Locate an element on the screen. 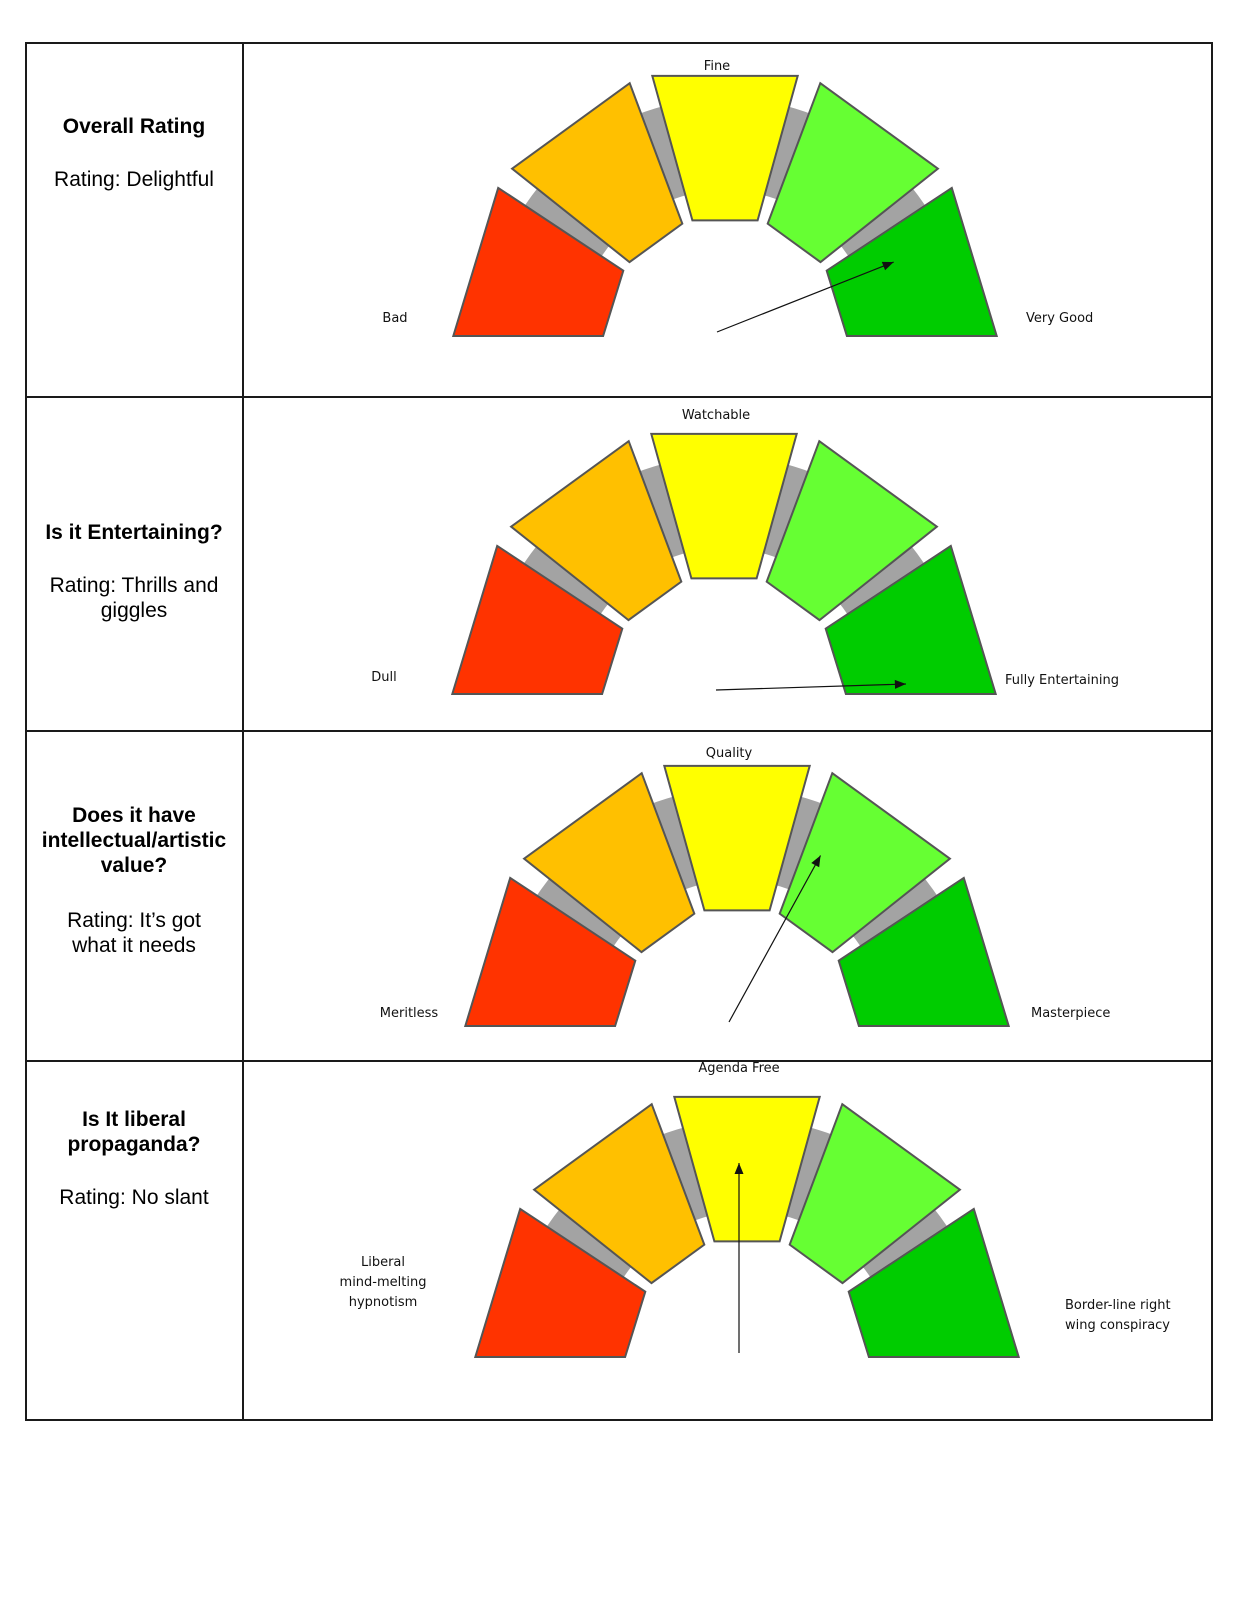  rating-text-line: Rating: It’s got is located at coordinates (134, 920).